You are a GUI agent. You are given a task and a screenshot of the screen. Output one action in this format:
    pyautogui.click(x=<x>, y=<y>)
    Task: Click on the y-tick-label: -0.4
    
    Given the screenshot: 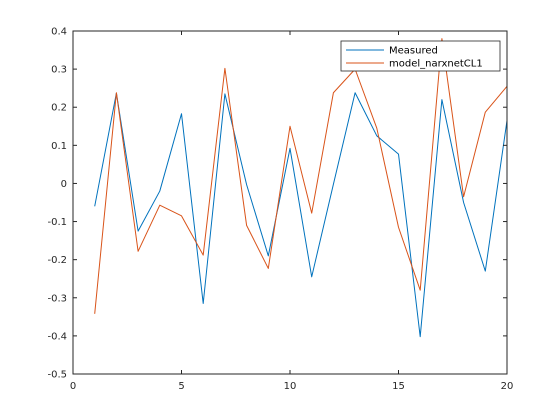 What is the action you would take?
    pyautogui.click(x=57, y=336)
    